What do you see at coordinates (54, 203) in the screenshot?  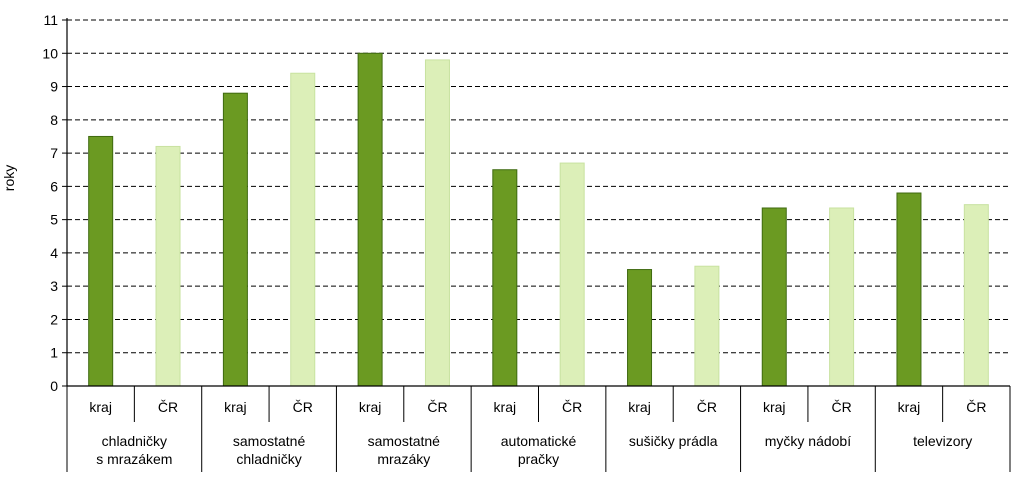 I see `y-axis-ticks: 0 1 2 3 4 5 6 7 8 9 10 11` at bounding box center [54, 203].